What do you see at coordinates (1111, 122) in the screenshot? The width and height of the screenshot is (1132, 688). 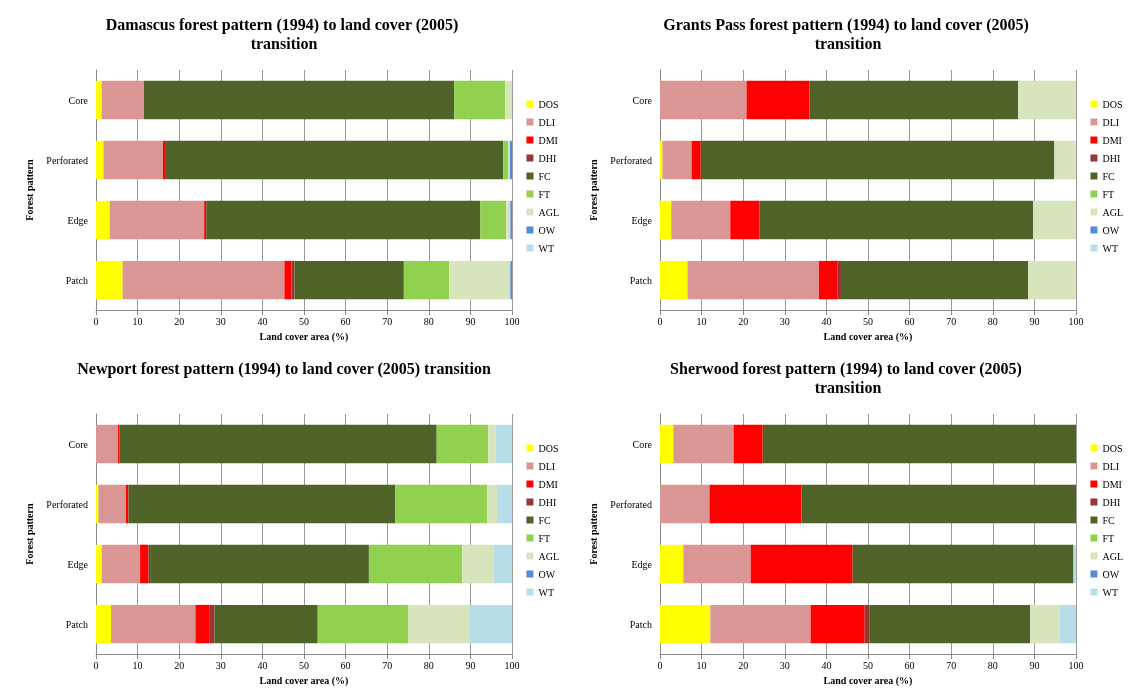 I see `legend-label: DLI` at bounding box center [1111, 122].